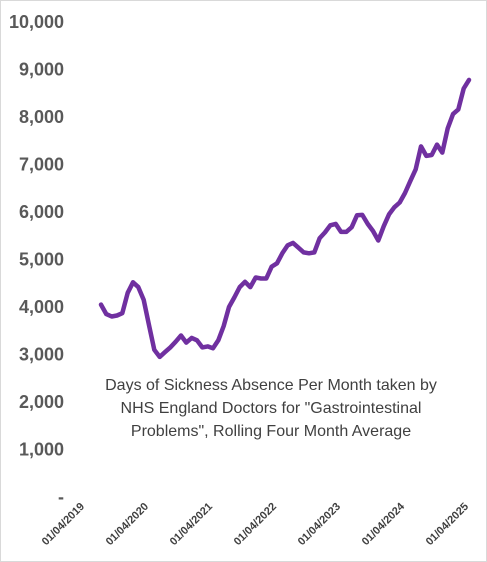 The height and width of the screenshot is (562, 487). I want to click on y-tick-label: 9,000, so click(41, 70).